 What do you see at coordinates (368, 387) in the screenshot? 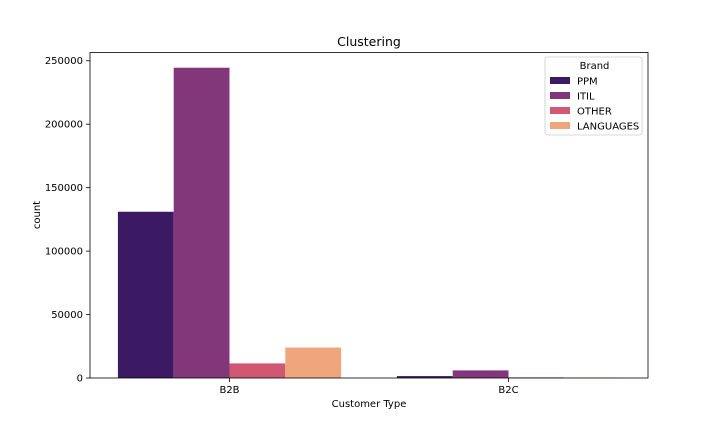
I see `x-axis: B2B B2C` at bounding box center [368, 387].